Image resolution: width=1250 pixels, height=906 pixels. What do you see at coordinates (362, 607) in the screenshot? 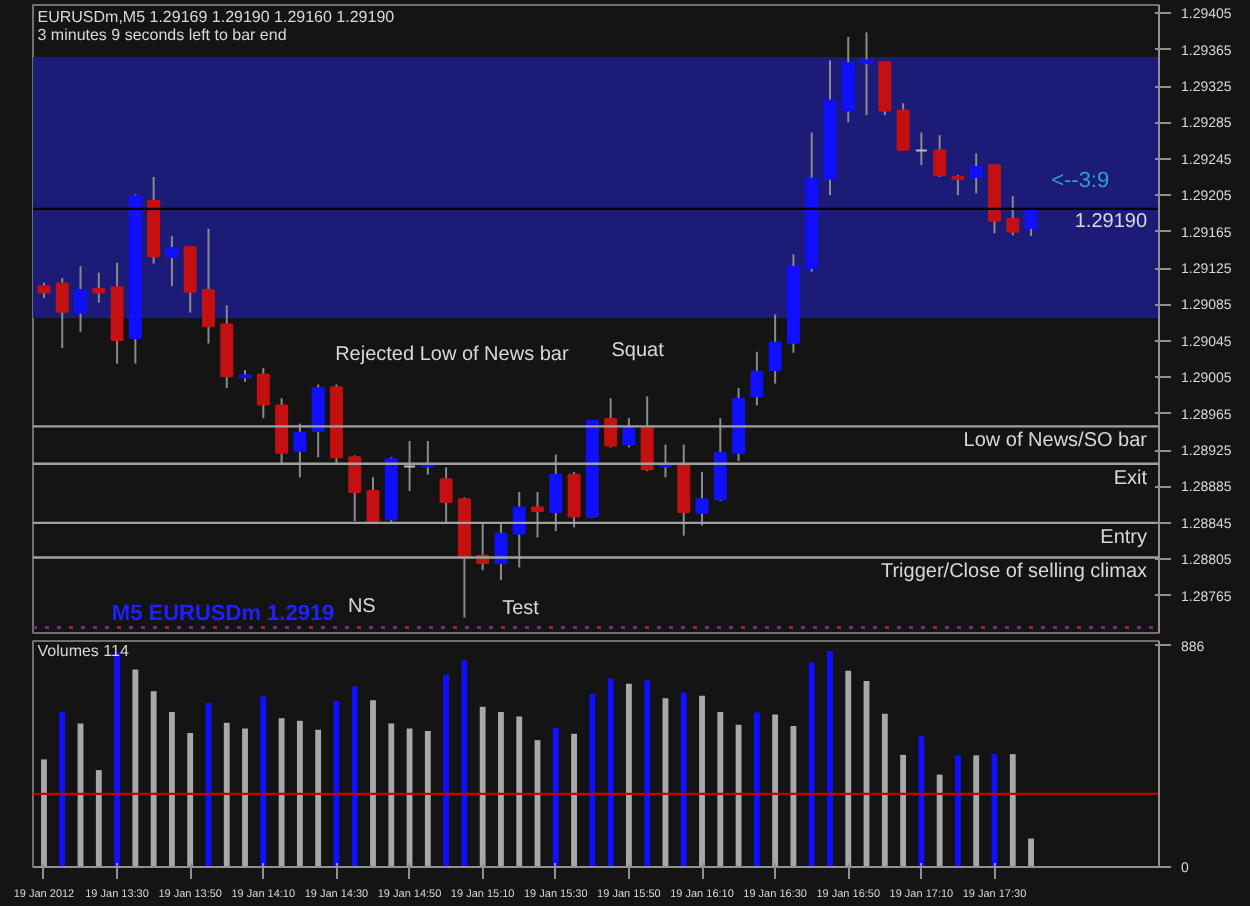
I see `annotation: NS` at bounding box center [362, 607].